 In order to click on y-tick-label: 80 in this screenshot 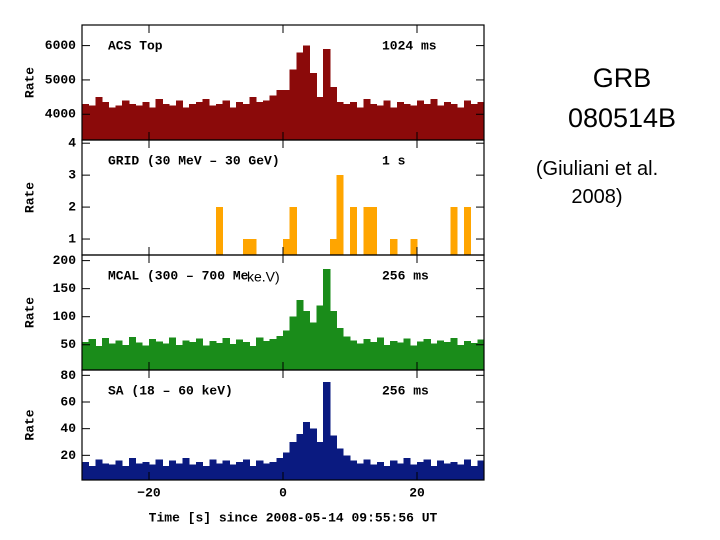, I will do `click(68, 375)`.